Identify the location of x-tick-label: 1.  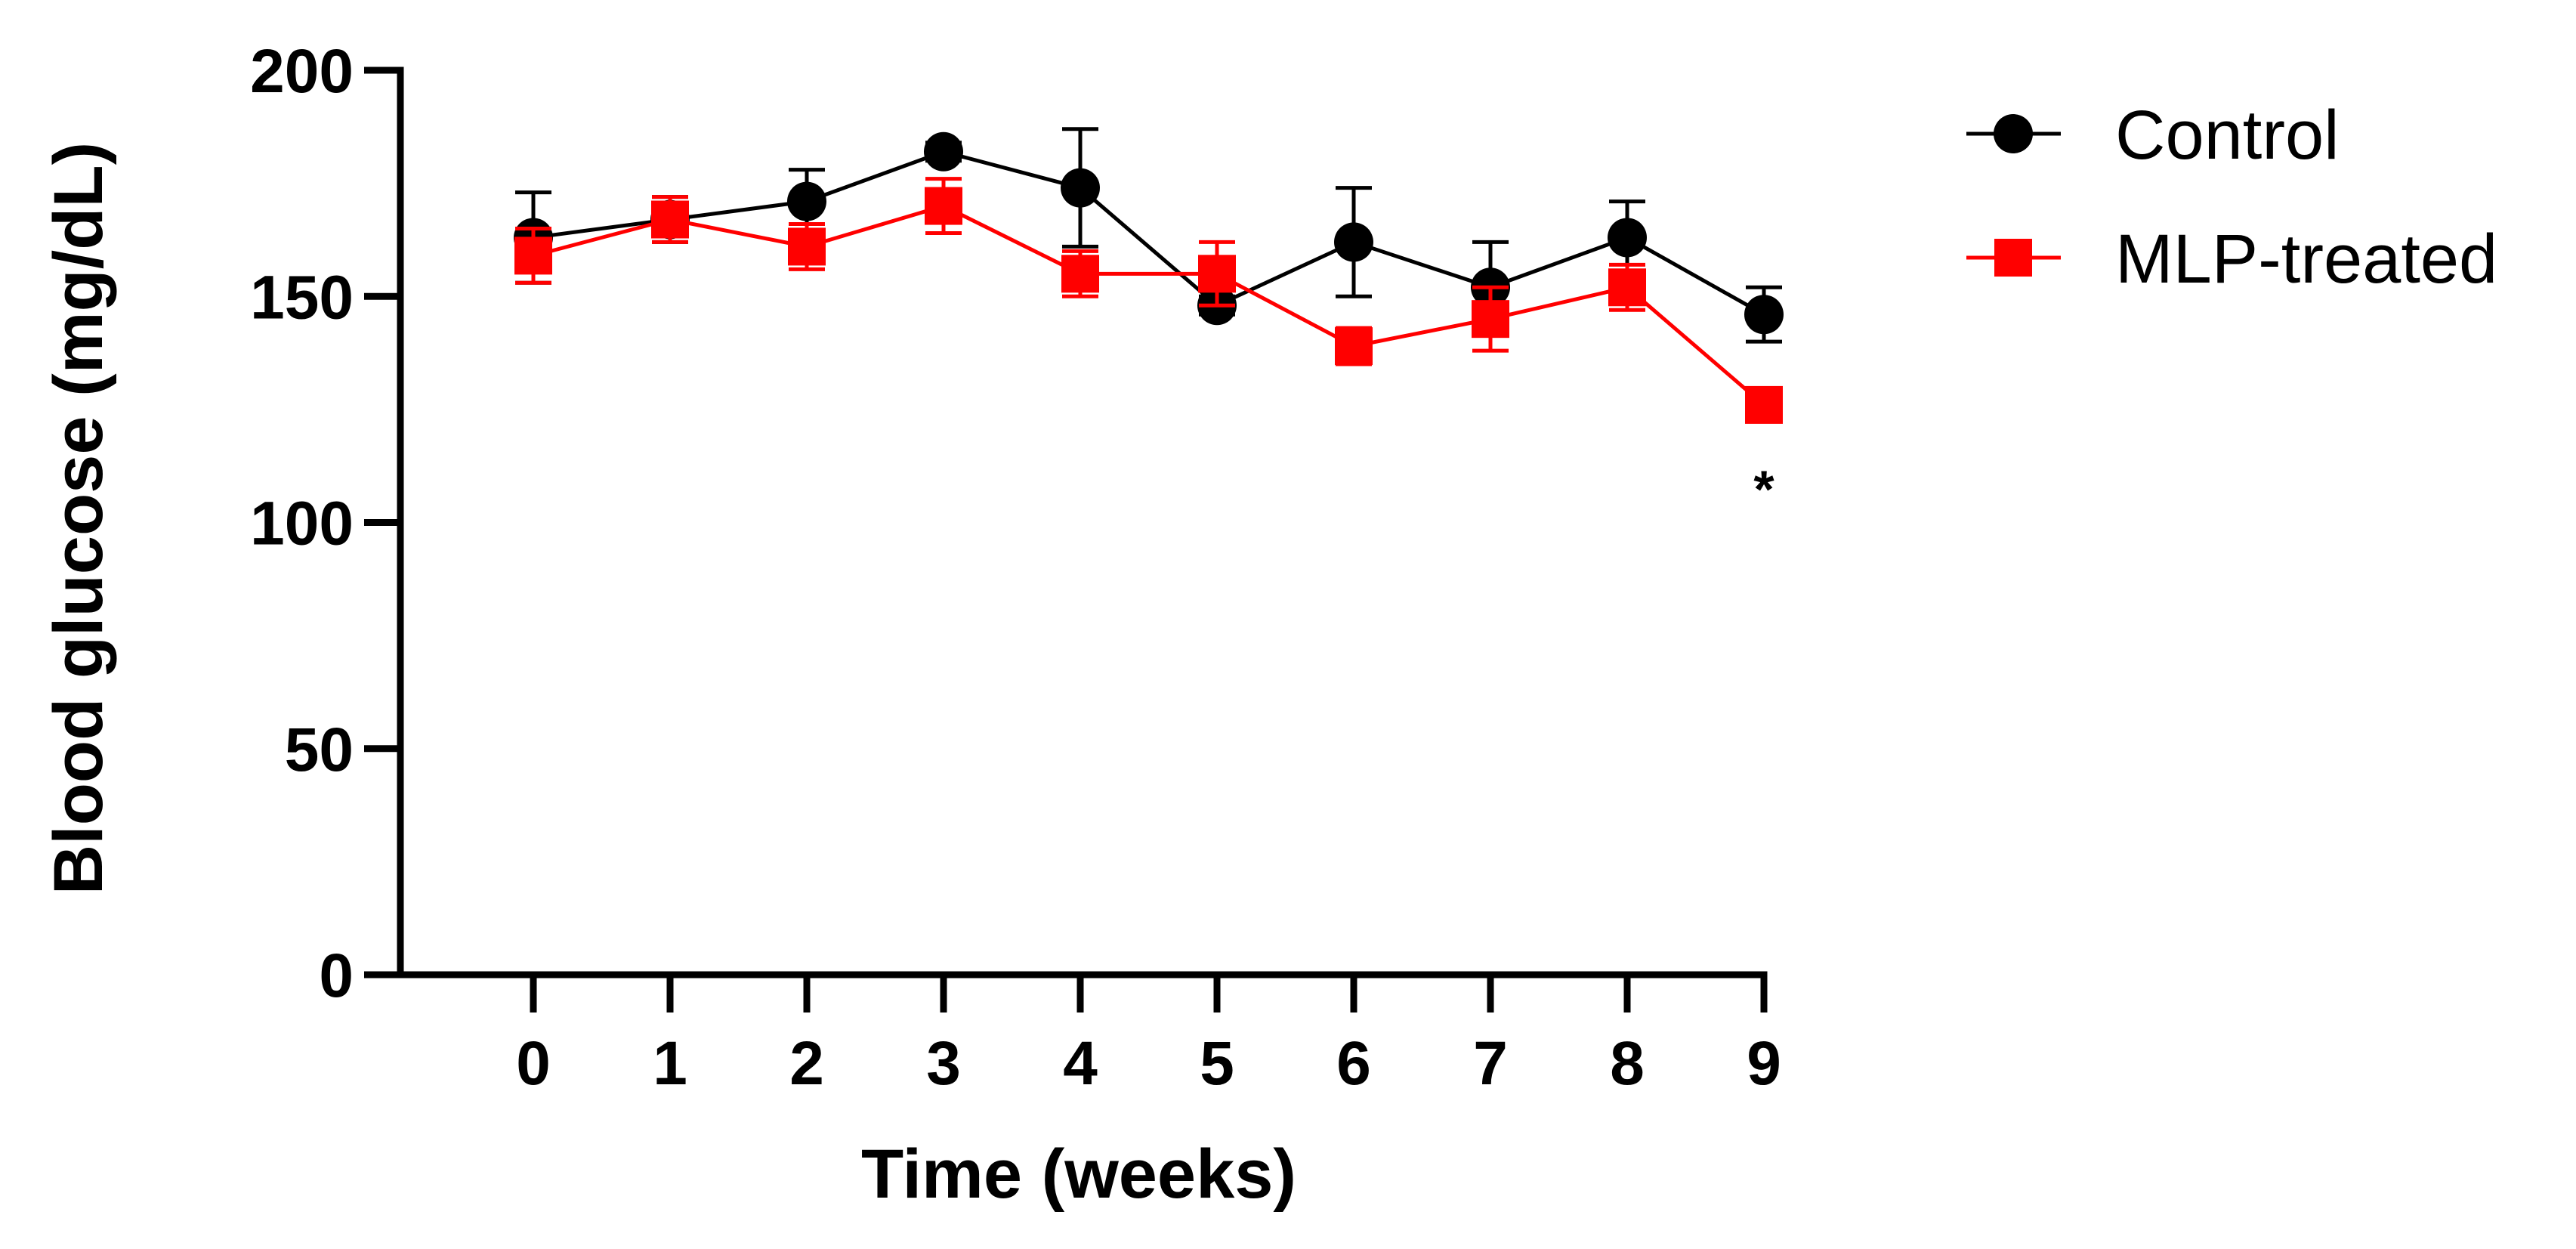
(670, 1063).